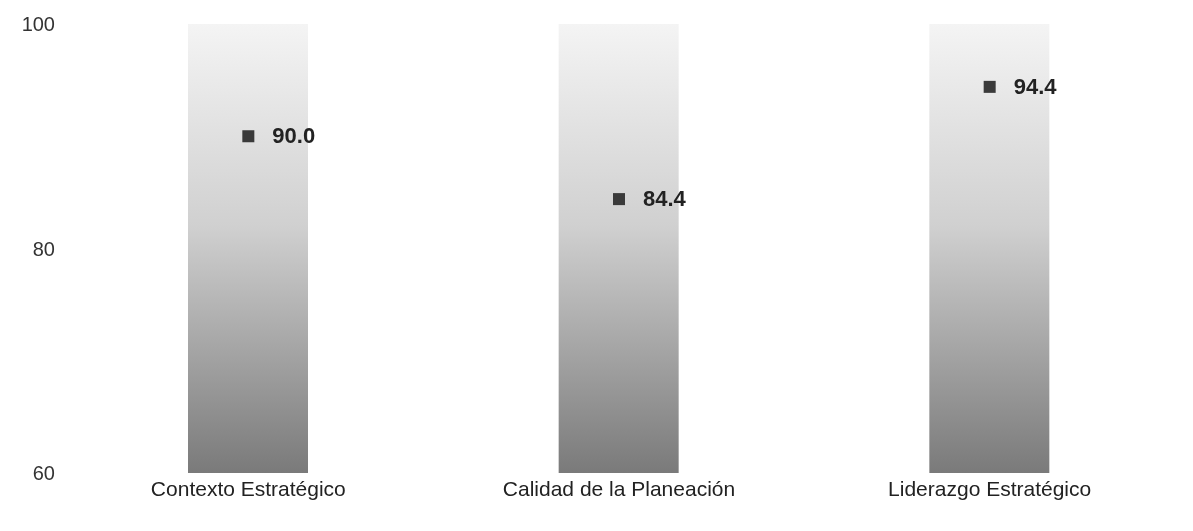 The width and height of the screenshot is (1193, 531). Describe the element at coordinates (248, 488) in the screenshot. I see `x-tick-label: Contexto Estratégico` at that location.